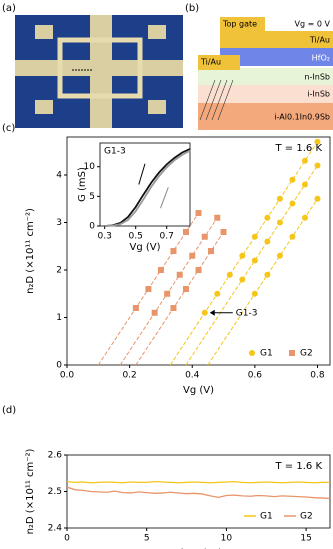  I want to click on x-tick-label: 0.4, so click(192, 376).